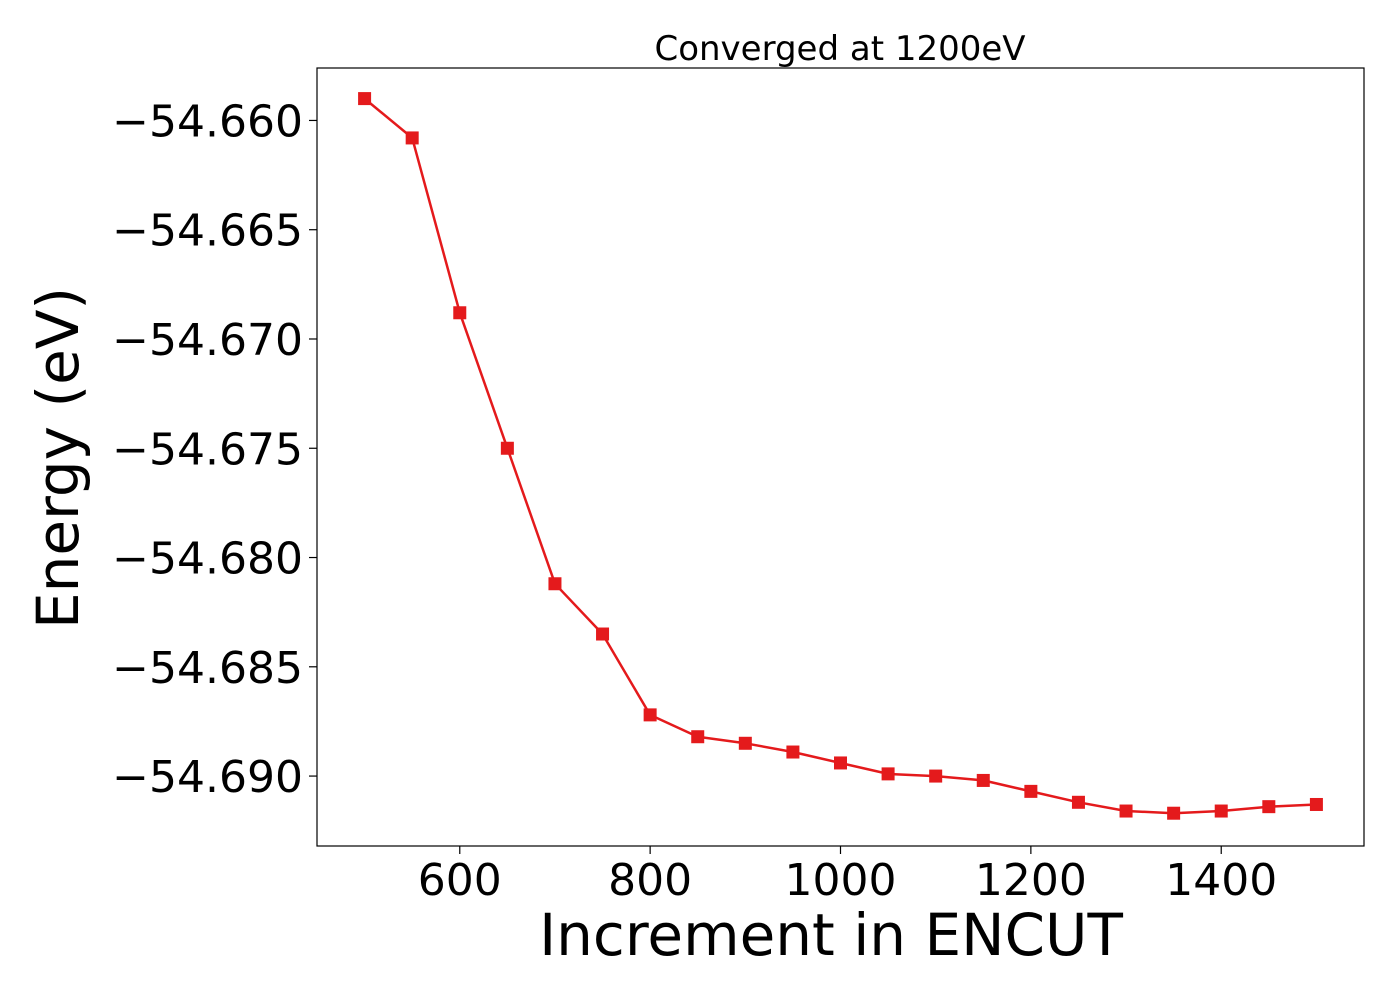 The image size is (1400, 1000). What do you see at coordinates (650, 880) in the screenshot?
I see `x-tick-label: 800` at bounding box center [650, 880].